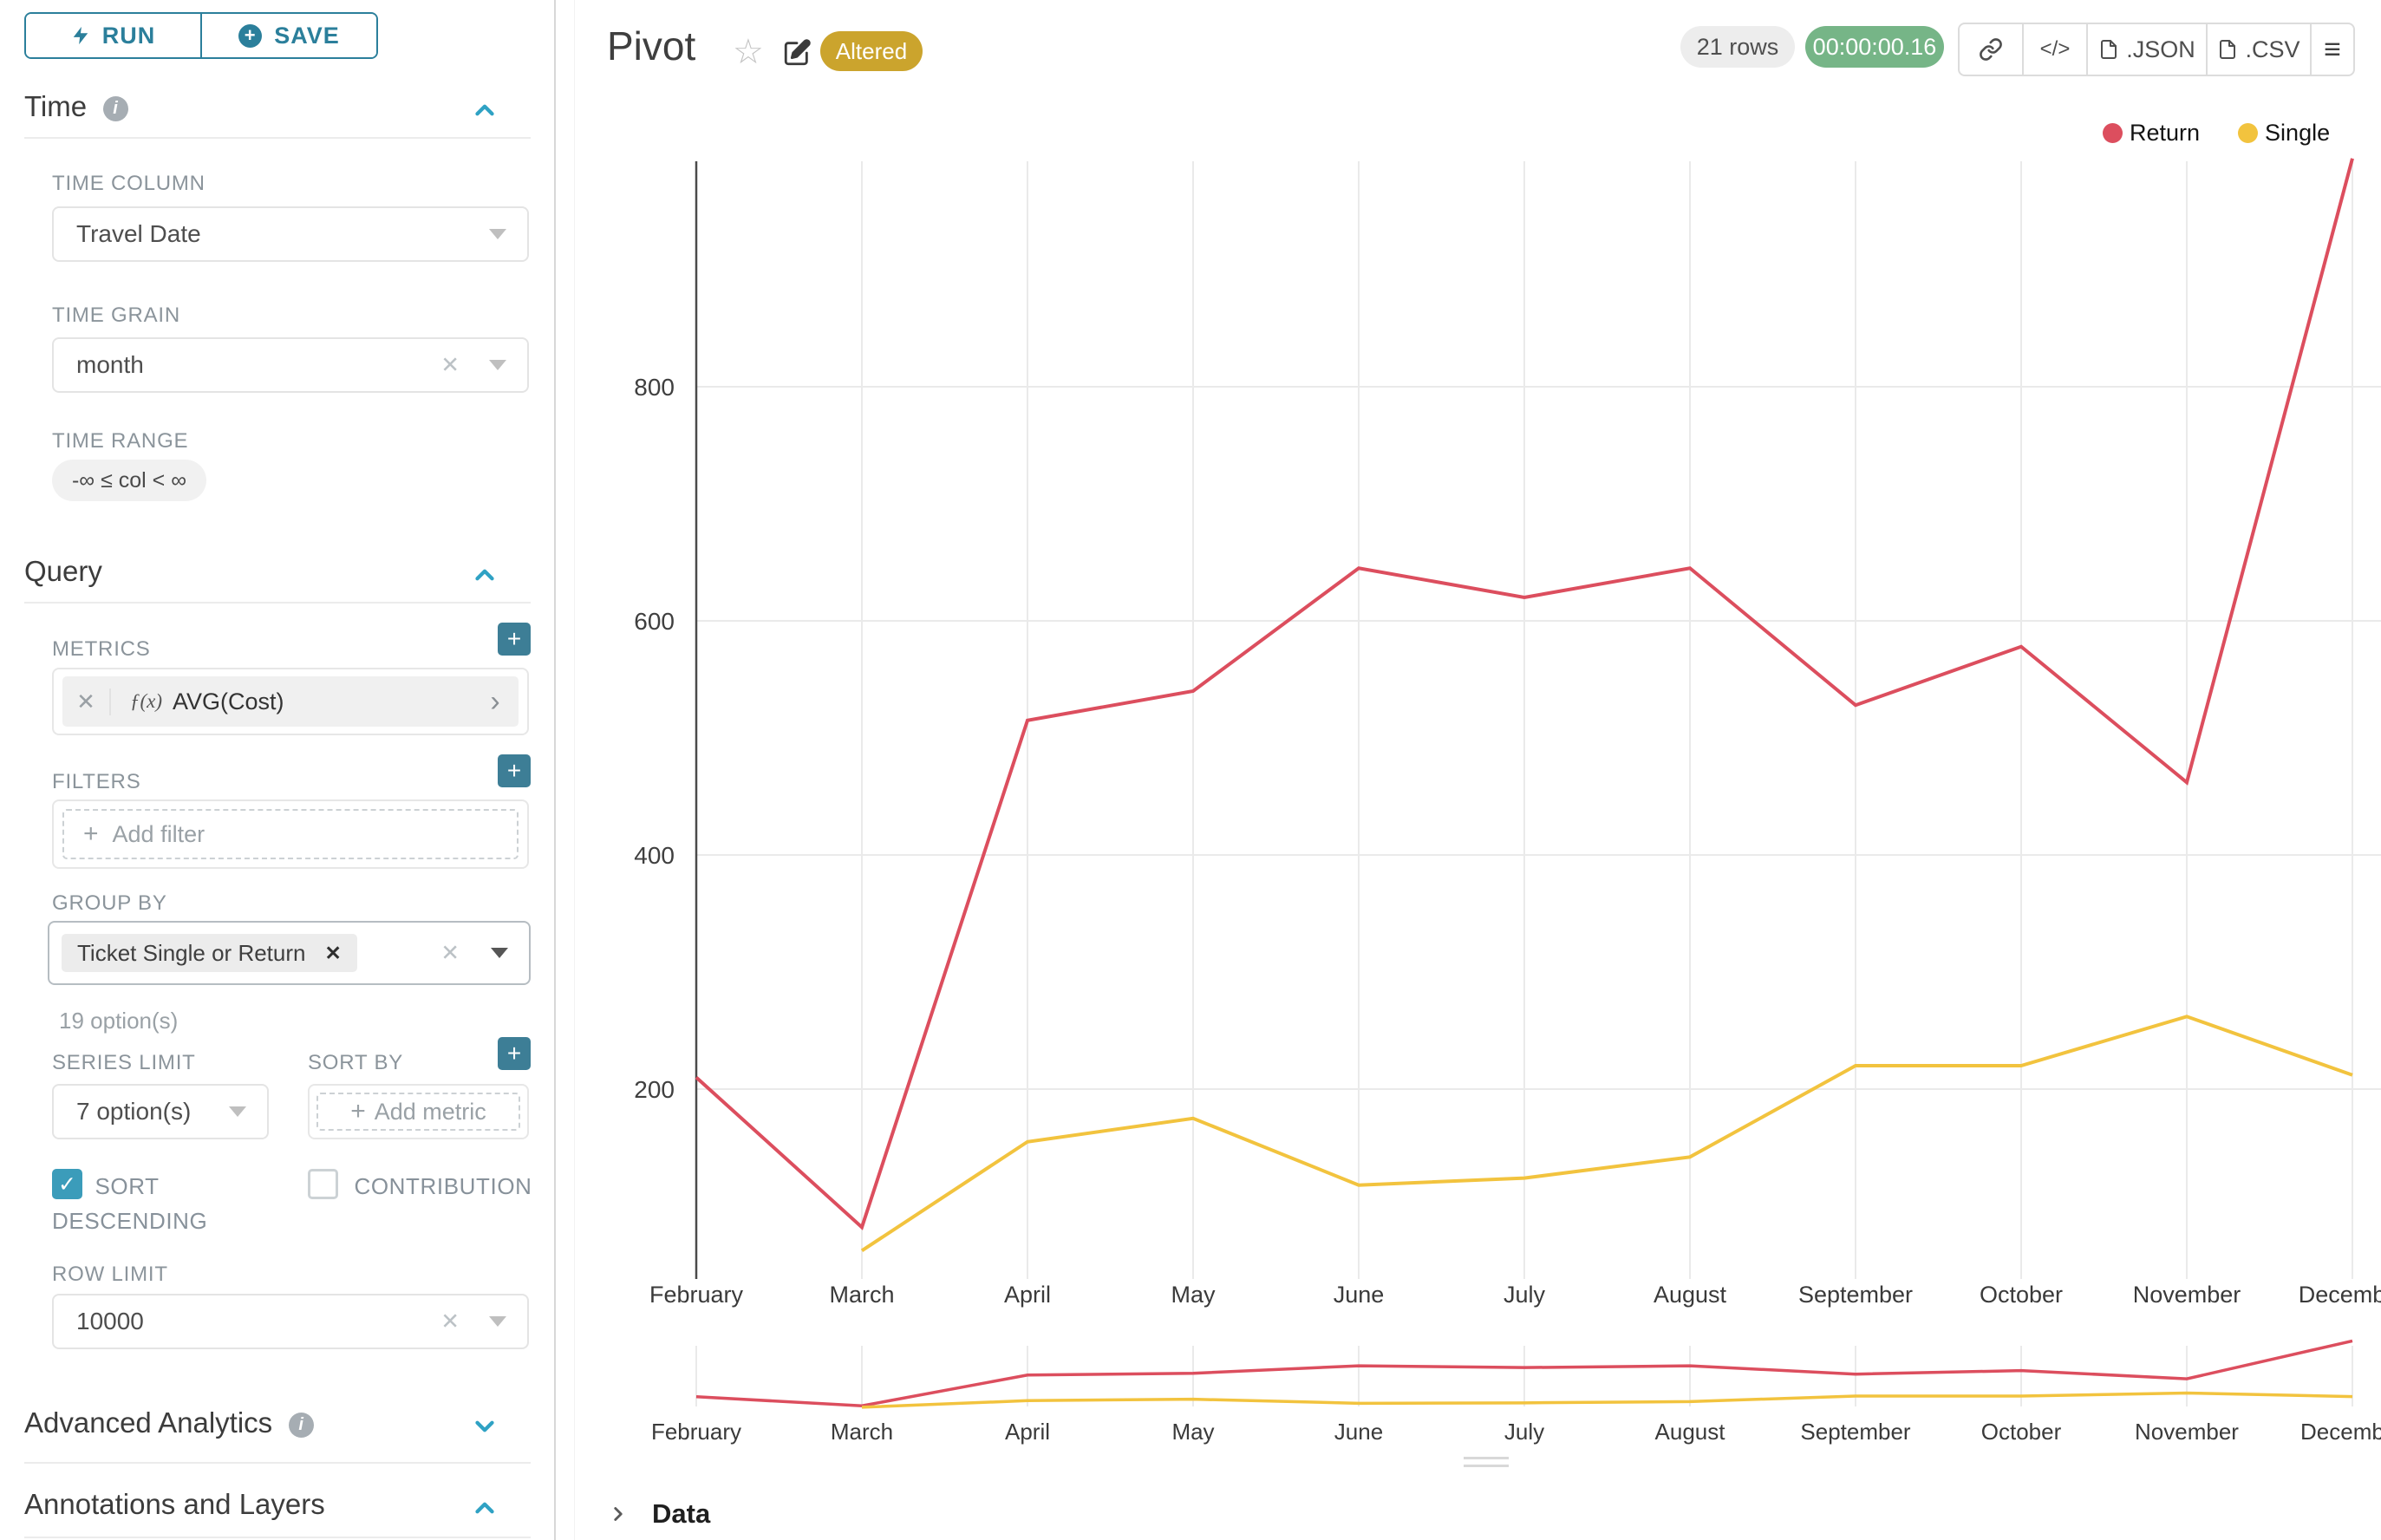  I want to click on svg-text: March, so click(862, 1295).